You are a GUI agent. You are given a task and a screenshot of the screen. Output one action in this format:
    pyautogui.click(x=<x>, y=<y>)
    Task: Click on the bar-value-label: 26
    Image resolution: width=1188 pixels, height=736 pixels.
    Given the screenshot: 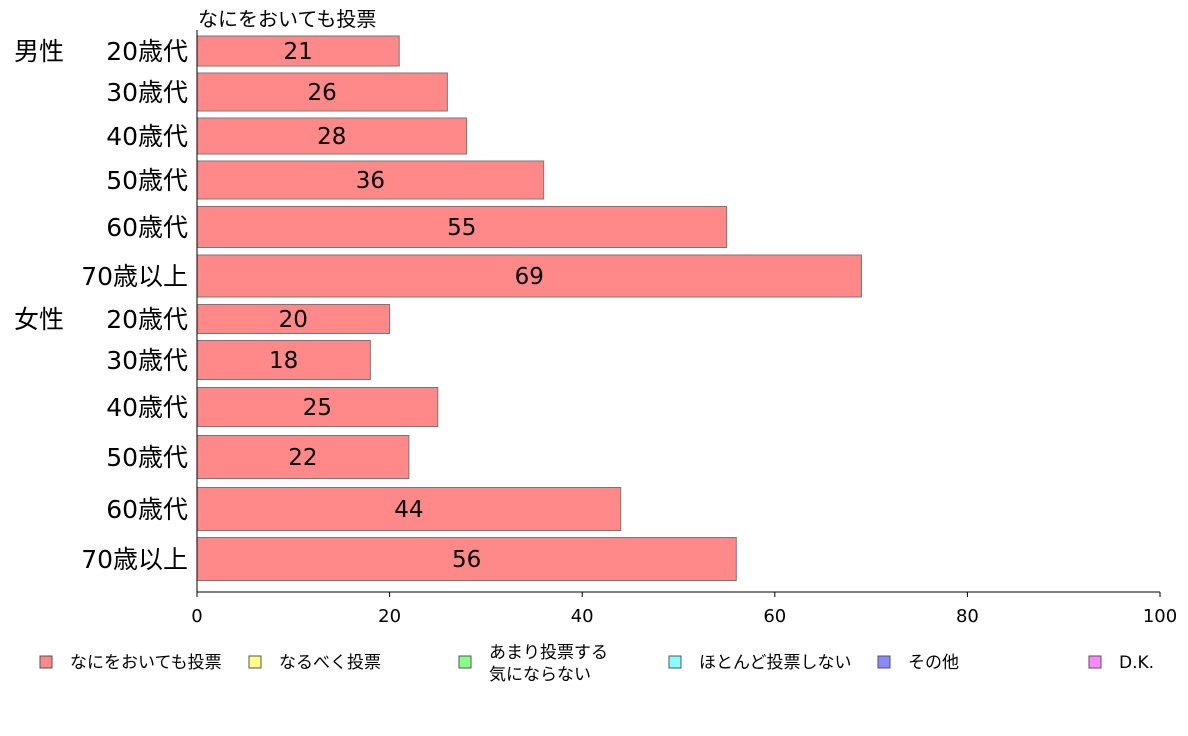 What is the action you would take?
    pyautogui.click(x=322, y=93)
    